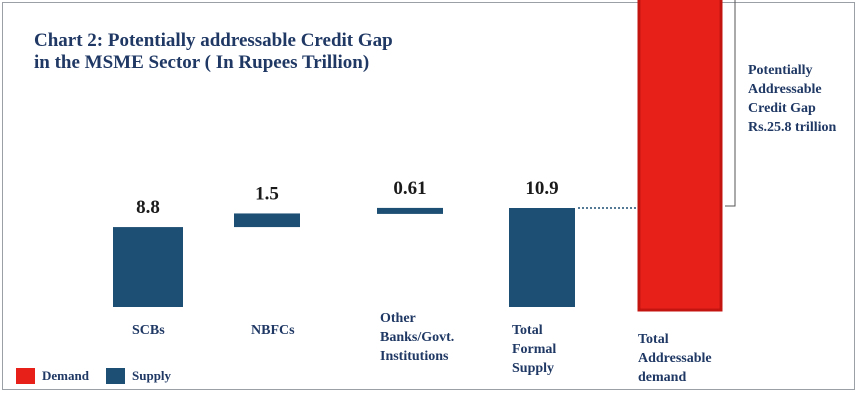 The image size is (859, 394). Describe the element at coordinates (148, 330) in the screenshot. I see `category-label-1-line-1: SCBs` at that location.